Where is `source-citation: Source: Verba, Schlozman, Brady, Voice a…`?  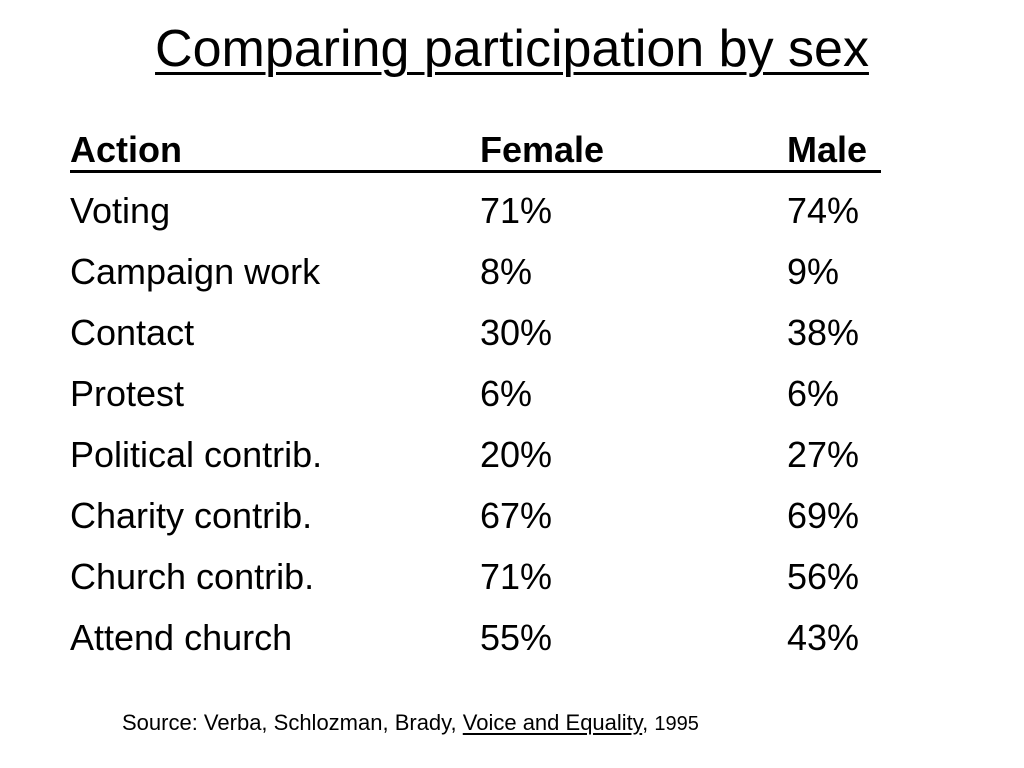 source-citation: Source: Verba, Schlozman, Brady, Voice a… is located at coordinates (410, 723).